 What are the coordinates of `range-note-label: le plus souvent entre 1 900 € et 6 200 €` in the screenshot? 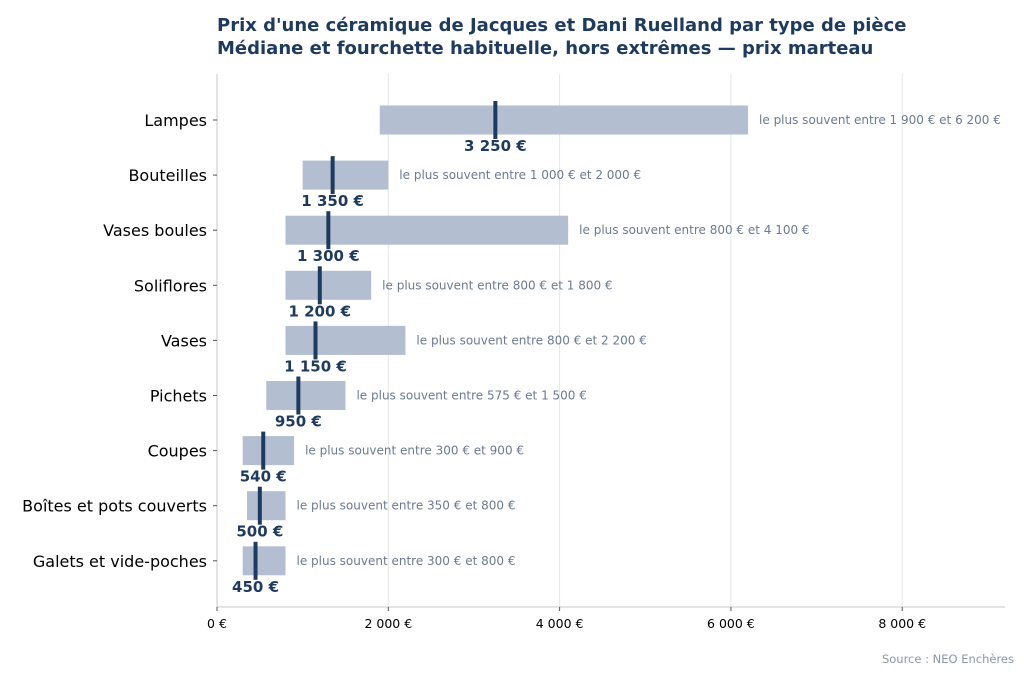 It's located at (880, 120).